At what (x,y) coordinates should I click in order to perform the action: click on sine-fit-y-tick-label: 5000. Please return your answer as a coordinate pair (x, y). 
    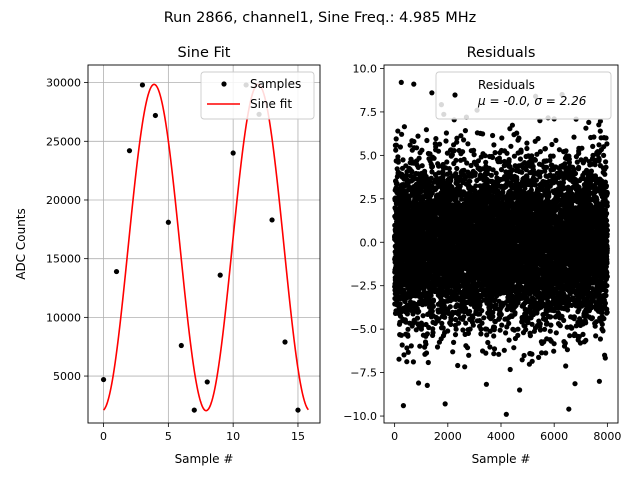
    Looking at the image, I should click on (67, 376).